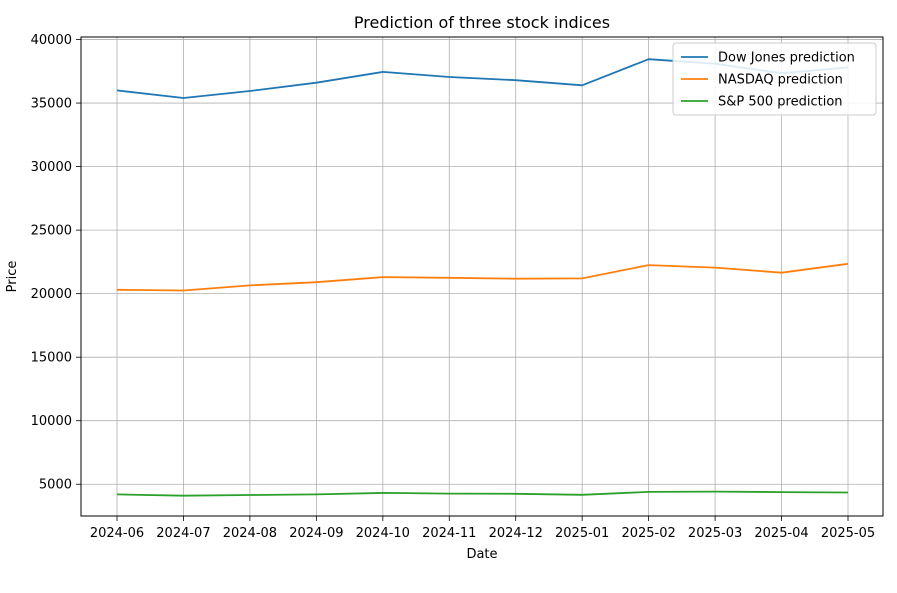 The height and width of the screenshot is (593, 897). I want to click on y-tick-label: 35000, so click(51, 104).